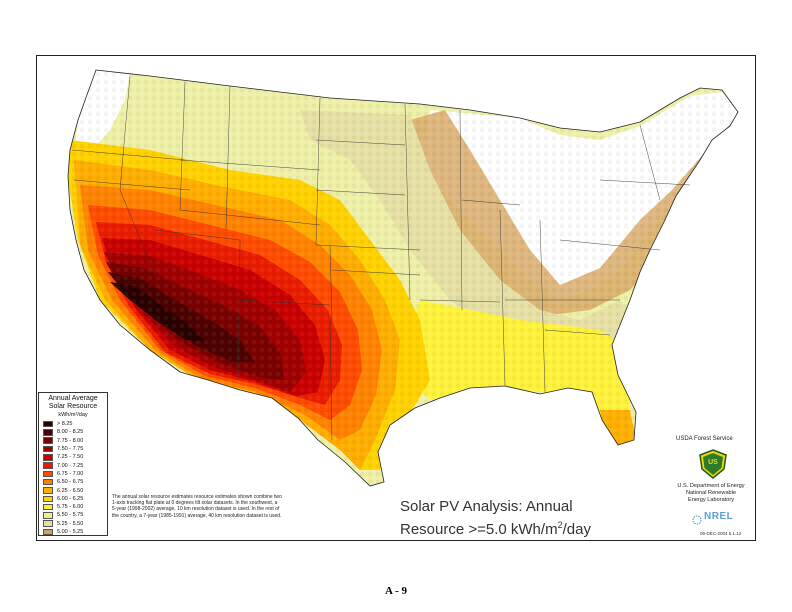 The image size is (792, 612). I want to click on legend-label: 7.75 - 8.00, so click(70, 440).